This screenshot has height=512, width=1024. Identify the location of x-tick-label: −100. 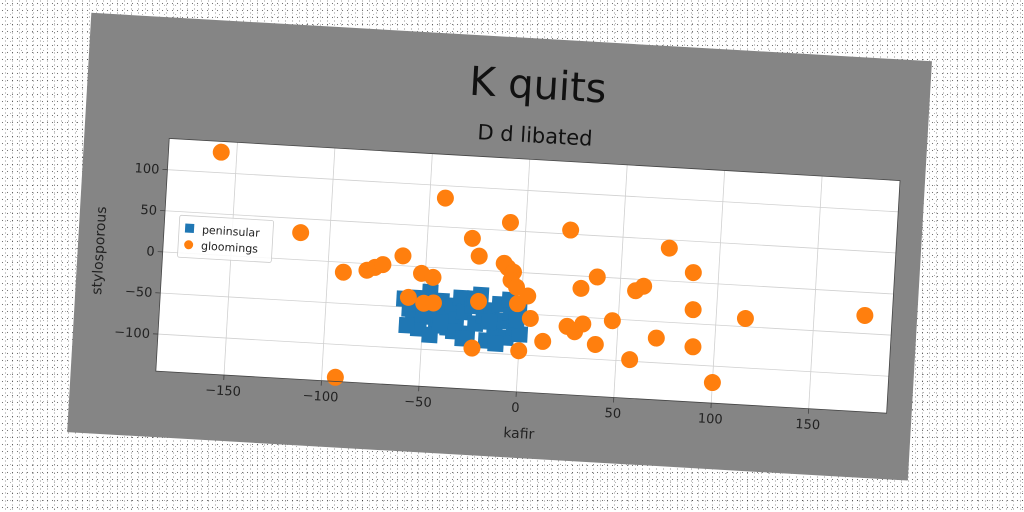
(320, 397).